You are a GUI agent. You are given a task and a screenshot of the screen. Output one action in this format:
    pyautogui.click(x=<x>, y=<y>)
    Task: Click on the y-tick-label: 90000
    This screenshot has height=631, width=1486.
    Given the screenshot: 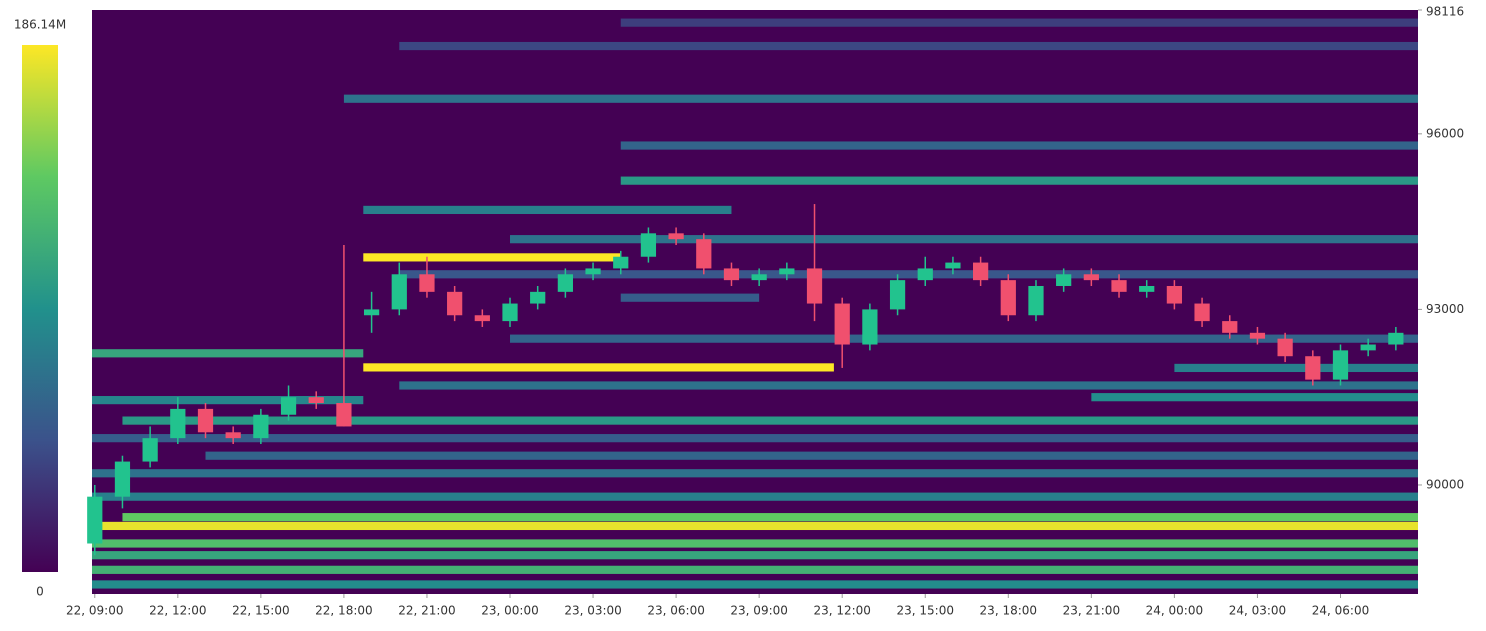 What is the action you would take?
    pyautogui.click(x=1445, y=484)
    